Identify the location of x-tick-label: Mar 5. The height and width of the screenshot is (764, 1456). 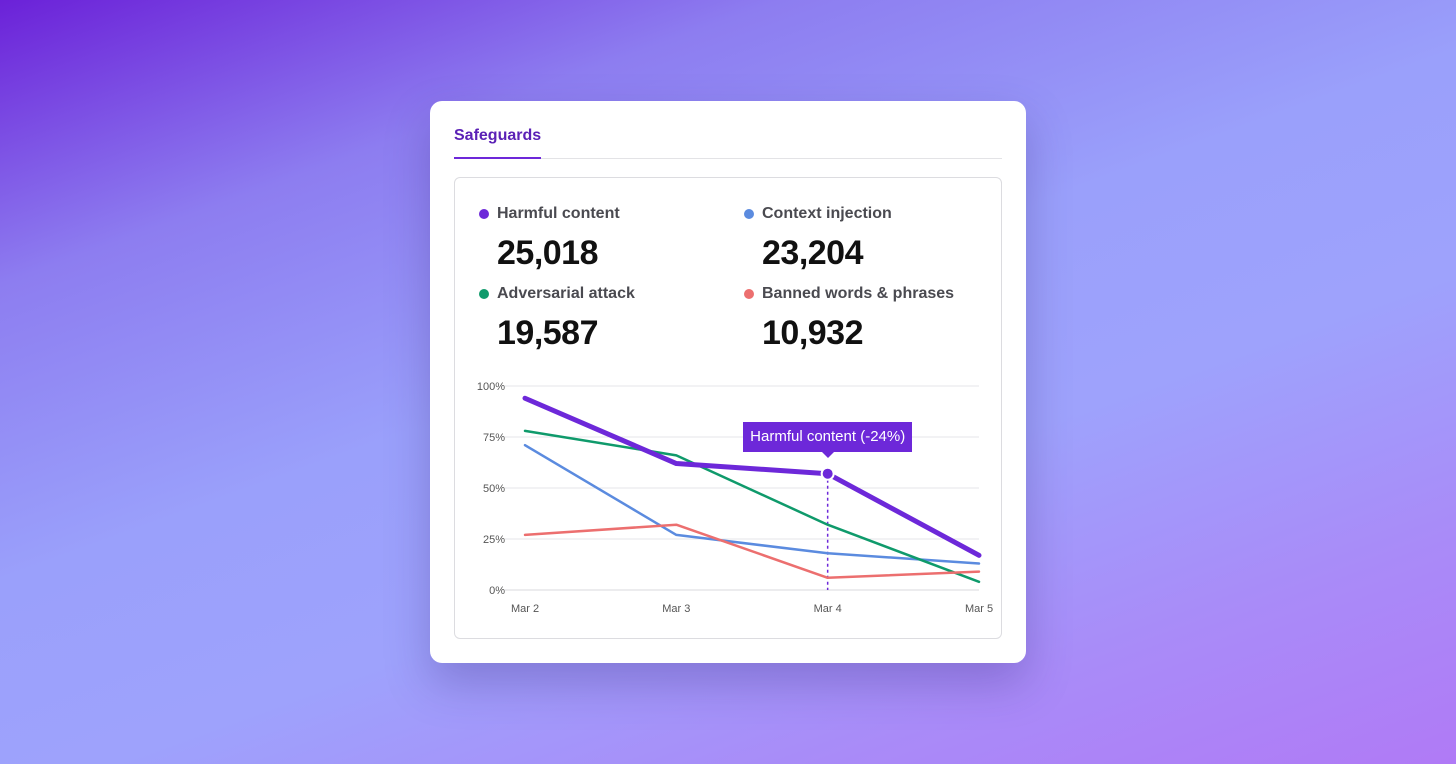
(979, 609).